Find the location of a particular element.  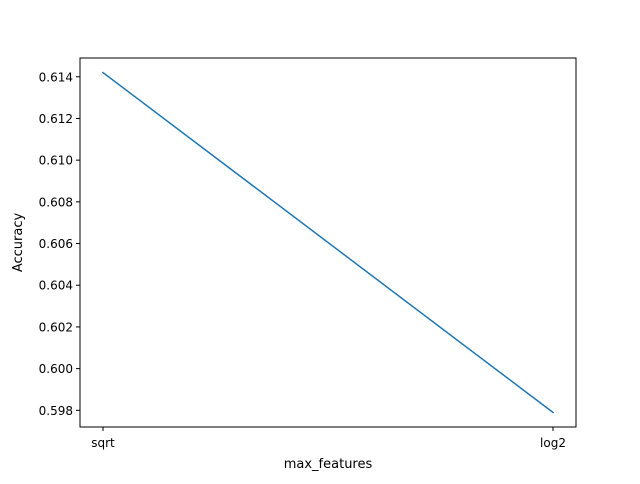

x-axis-label: max_features is located at coordinates (328, 464).